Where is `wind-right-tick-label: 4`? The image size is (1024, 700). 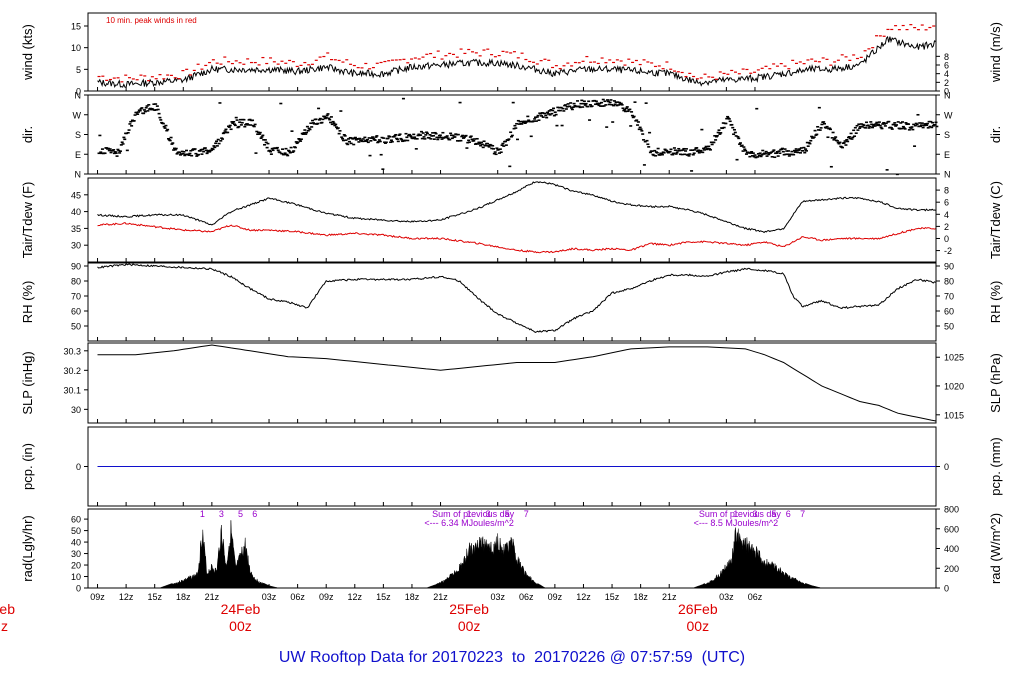
wind-right-tick-label: 4 is located at coordinates (946, 74).